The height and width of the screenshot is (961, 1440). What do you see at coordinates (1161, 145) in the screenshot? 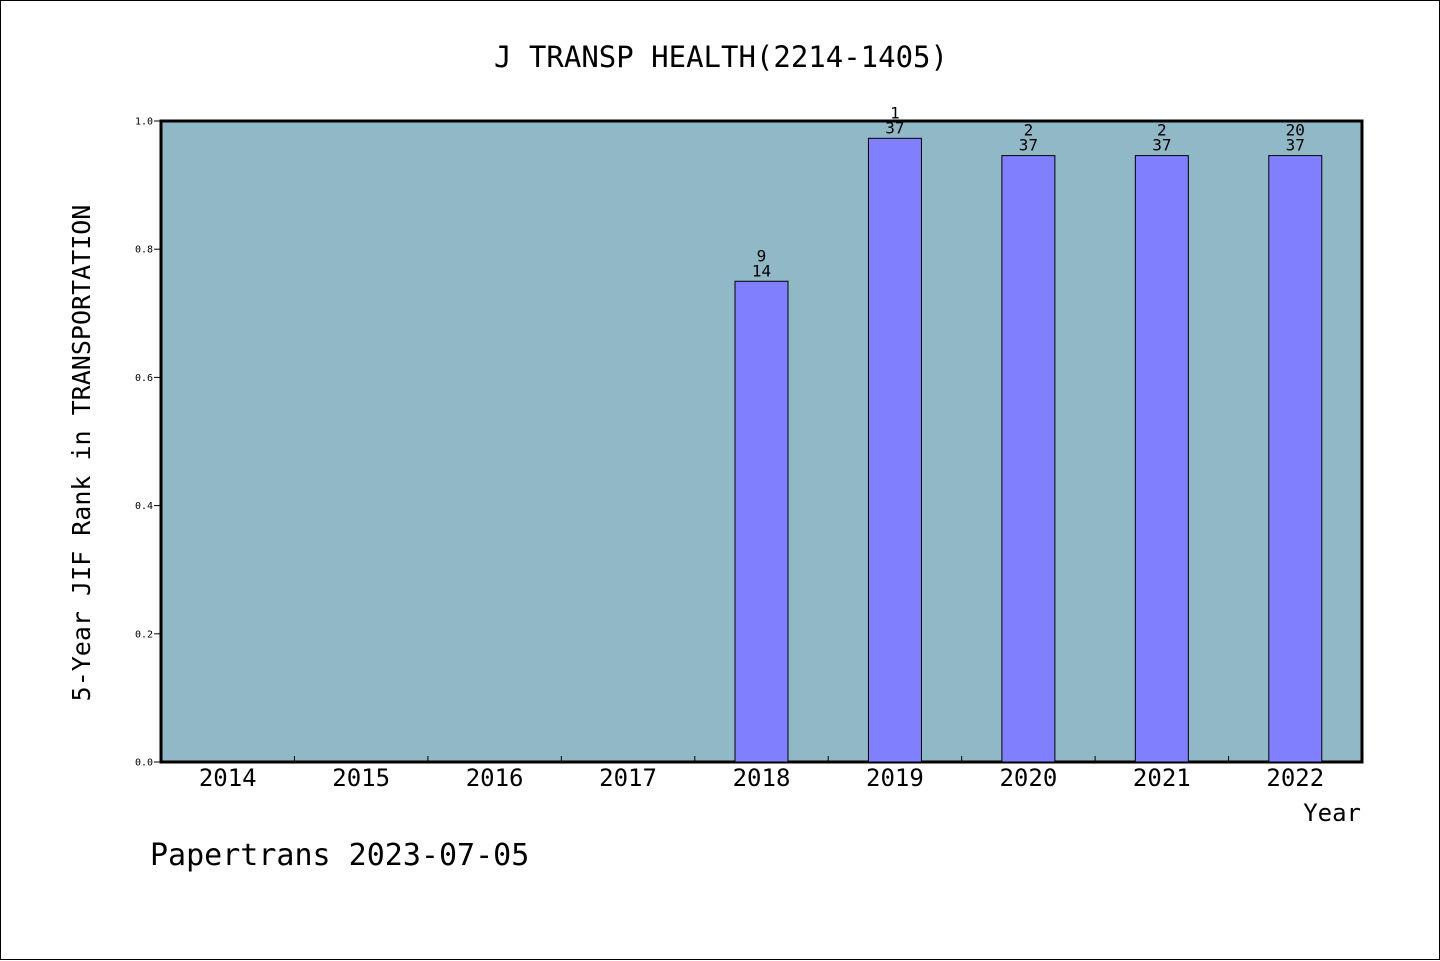
I see `bar-total-label-2021: 37` at bounding box center [1161, 145].